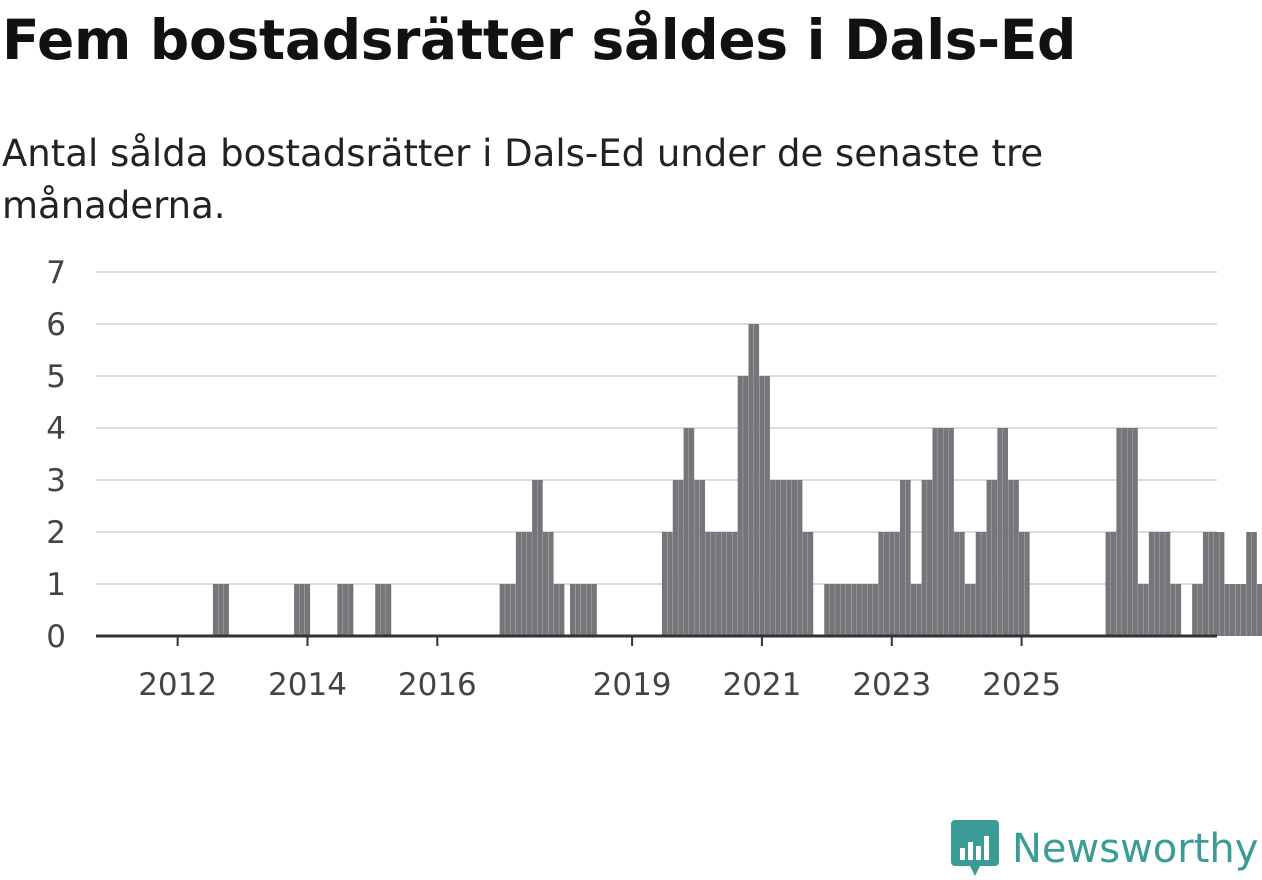  I want to click on newsworthy-logo: Newsworthy, so click(1104, 849).